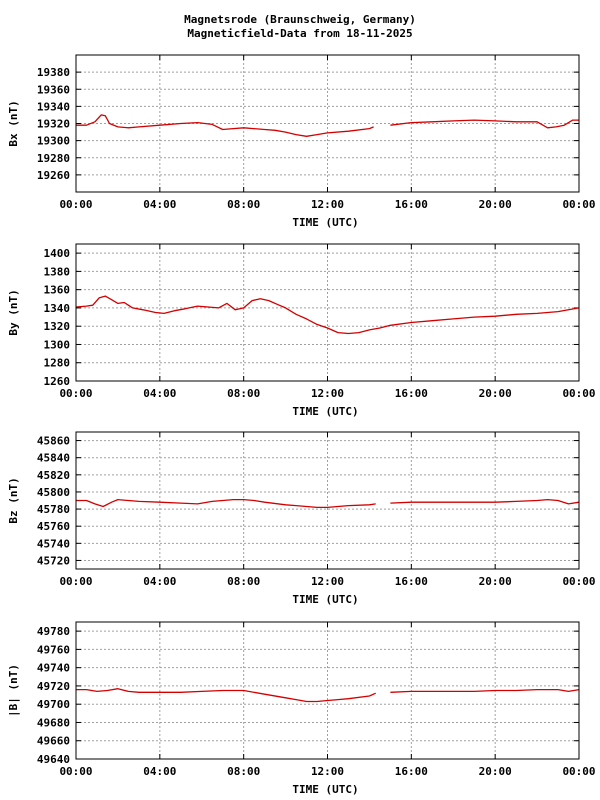  I want to click on y-axis-label: Bx (nT), so click(13, 123).